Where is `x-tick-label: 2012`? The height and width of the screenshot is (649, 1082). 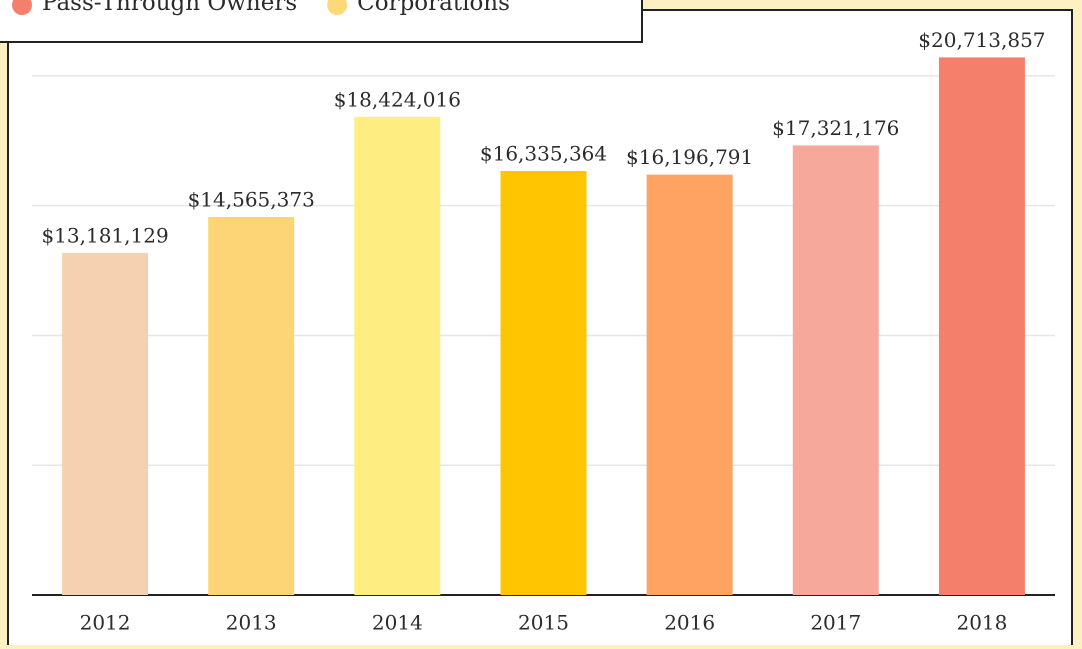 x-tick-label: 2012 is located at coordinates (105, 623).